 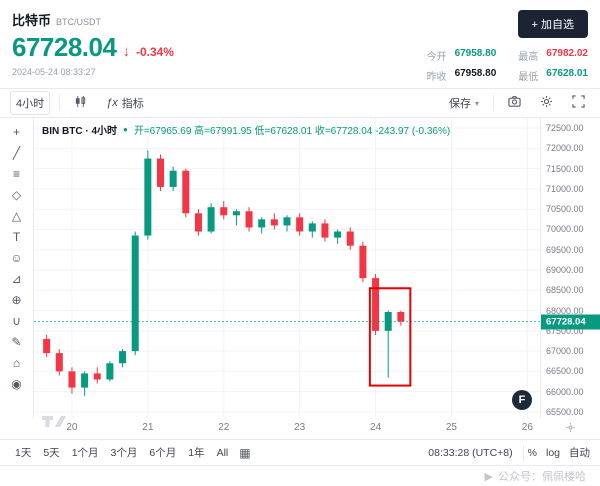 What do you see at coordinates (565, 188) in the screenshot?
I see `price-tick: 71000.00` at bounding box center [565, 188].